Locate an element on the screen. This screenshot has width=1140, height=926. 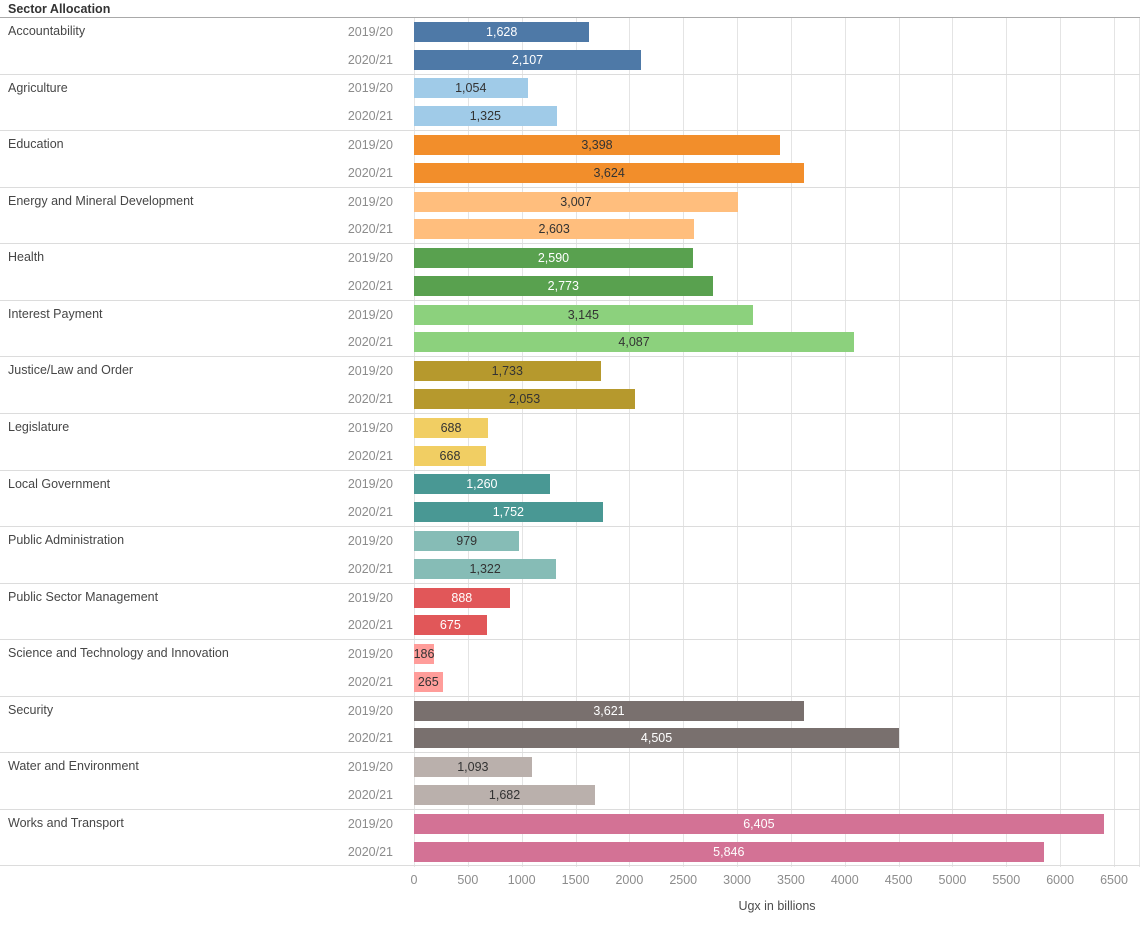
bar-row: 1,322 is located at coordinates (777, 569).